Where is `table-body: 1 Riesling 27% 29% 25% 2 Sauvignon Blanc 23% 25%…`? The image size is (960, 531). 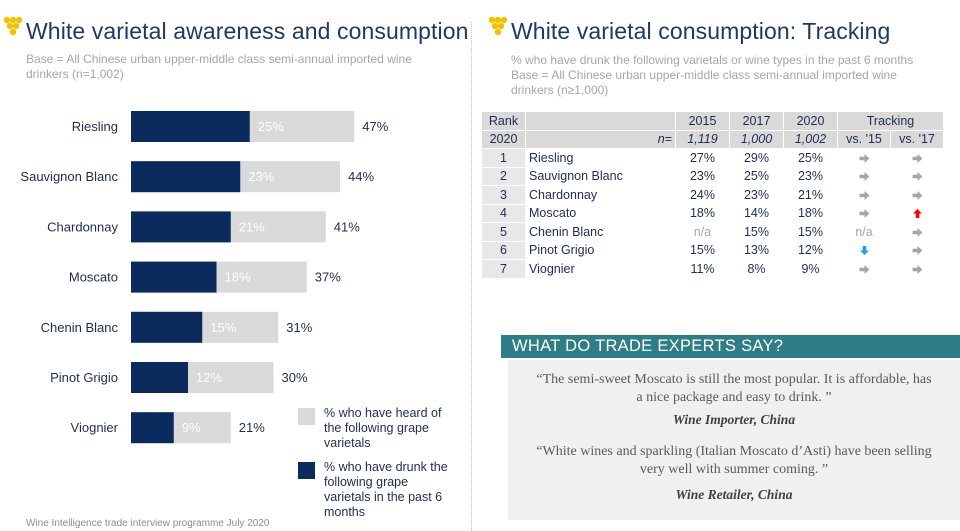
table-body: 1 Riesling 27% 29% 25% 2 Sauvignon Blanc 23% 25%… is located at coordinates (712, 213).